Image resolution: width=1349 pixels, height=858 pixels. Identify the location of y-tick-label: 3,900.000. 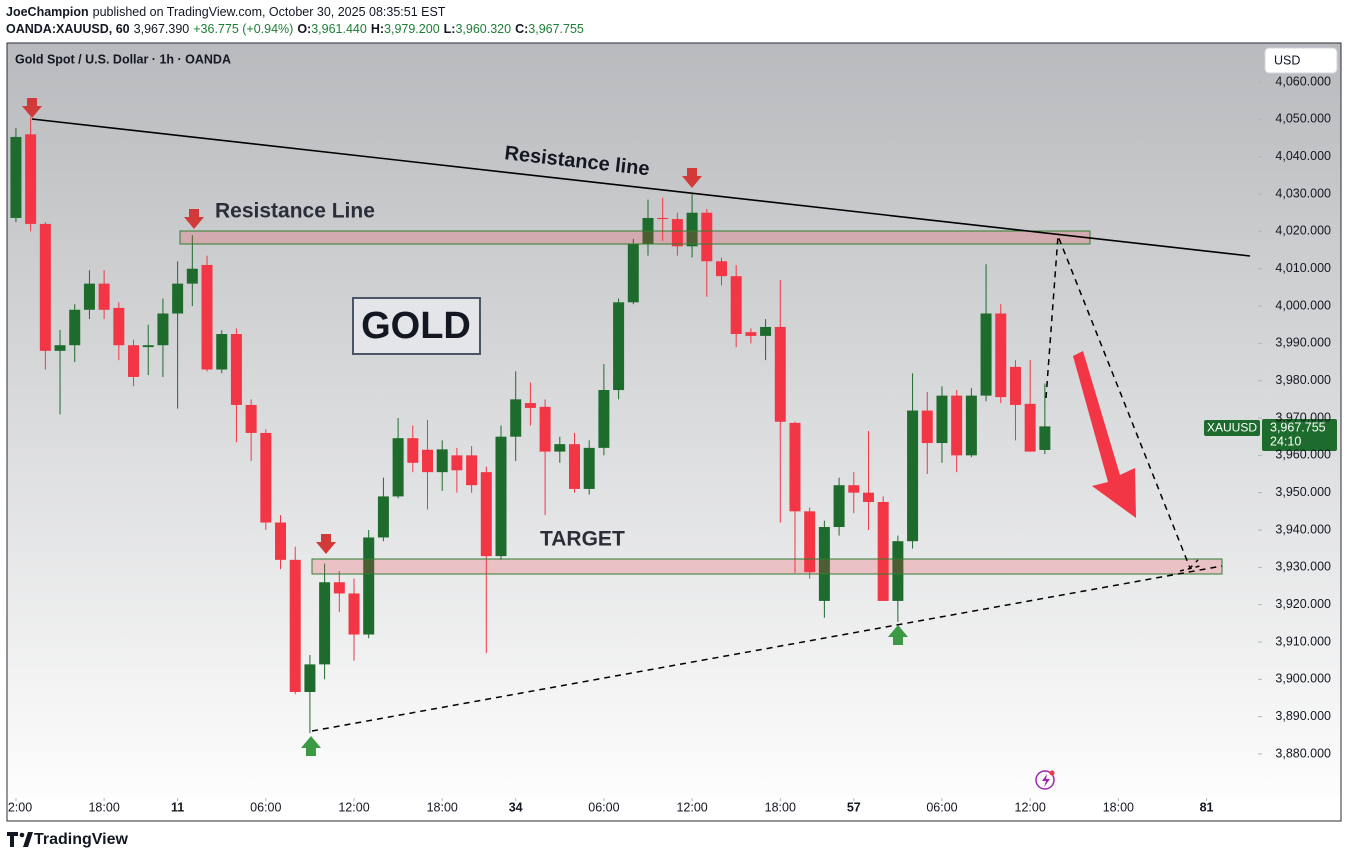
(1303, 679).